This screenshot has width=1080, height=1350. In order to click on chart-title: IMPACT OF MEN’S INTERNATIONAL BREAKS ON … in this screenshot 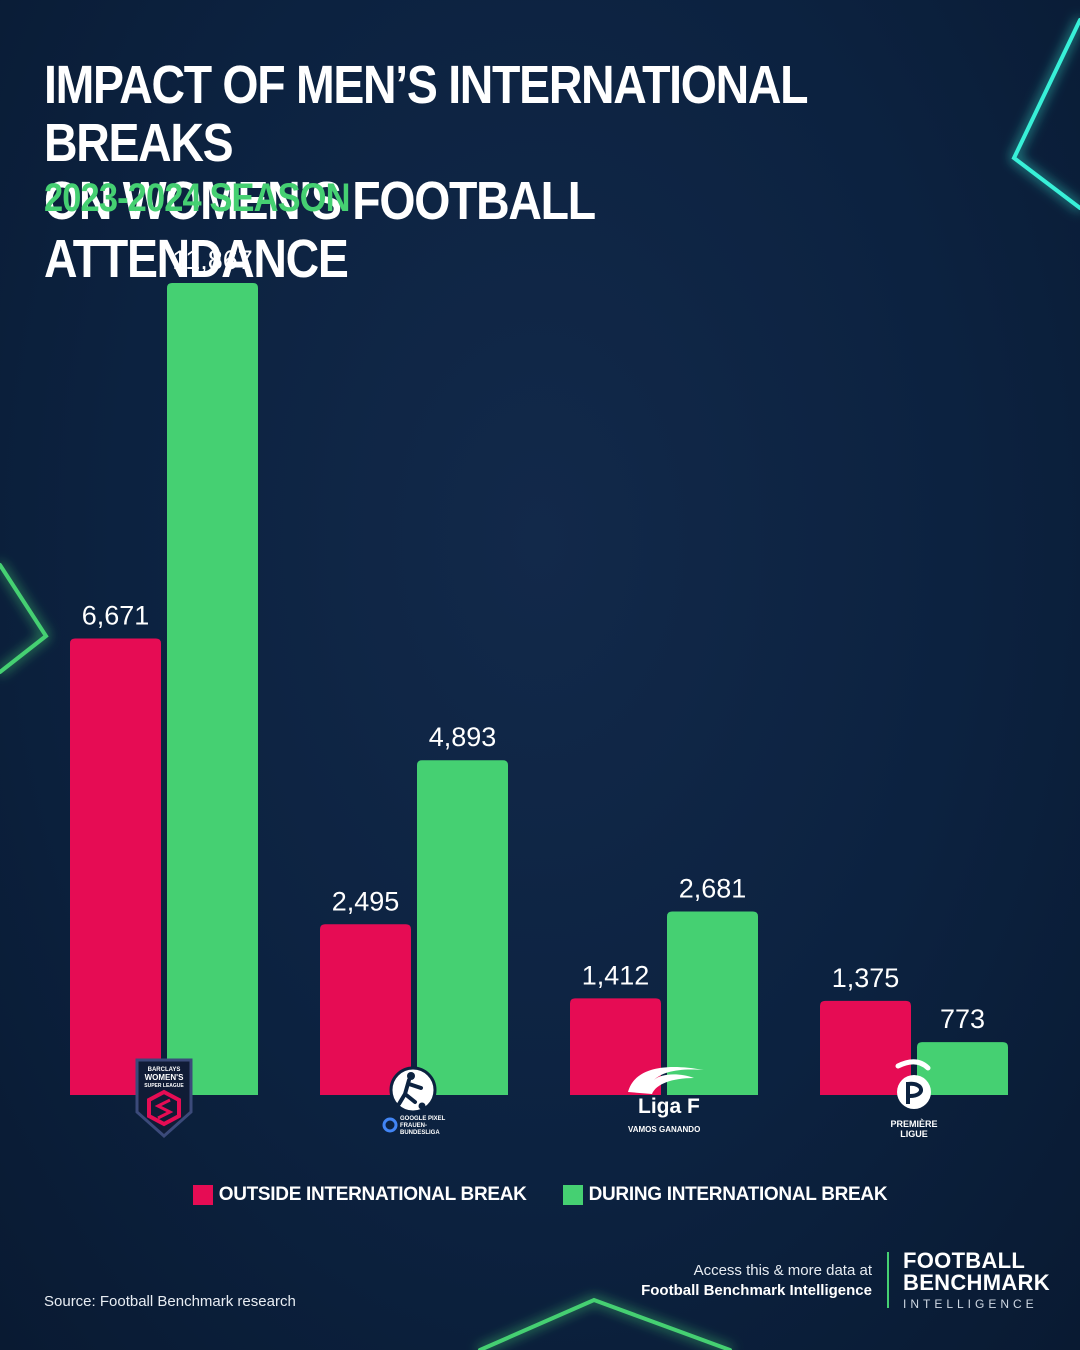, I will do `click(431, 172)`.